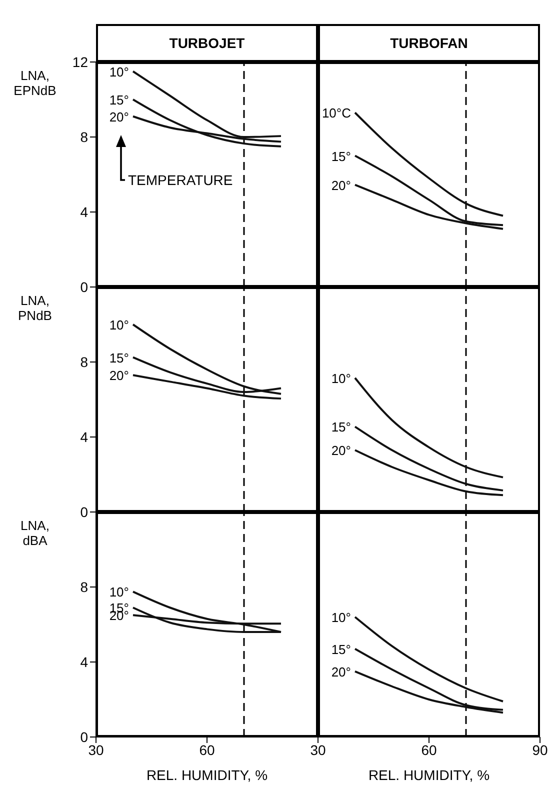 This screenshot has width=557, height=797. I want to click on y-axis-title: LNA, EPNdB, so click(35, 83).